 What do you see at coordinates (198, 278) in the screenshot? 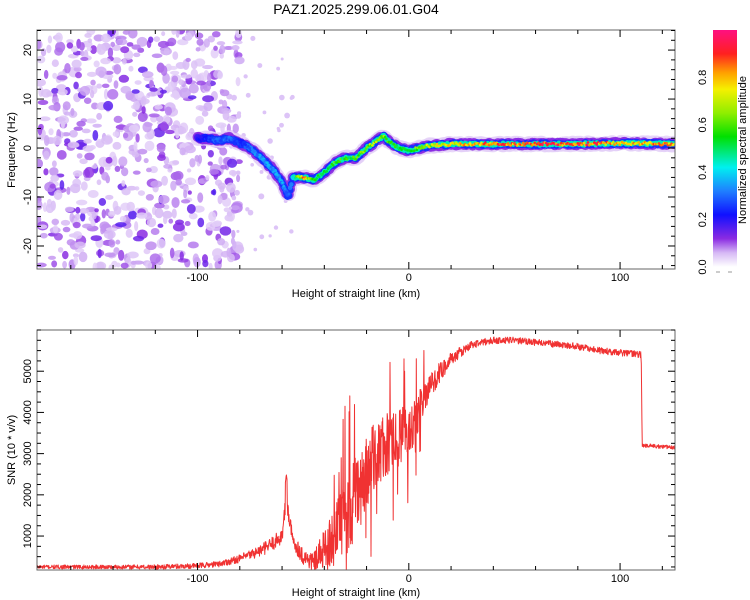
I see `x-tick-label: -100` at bounding box center [198, 278].